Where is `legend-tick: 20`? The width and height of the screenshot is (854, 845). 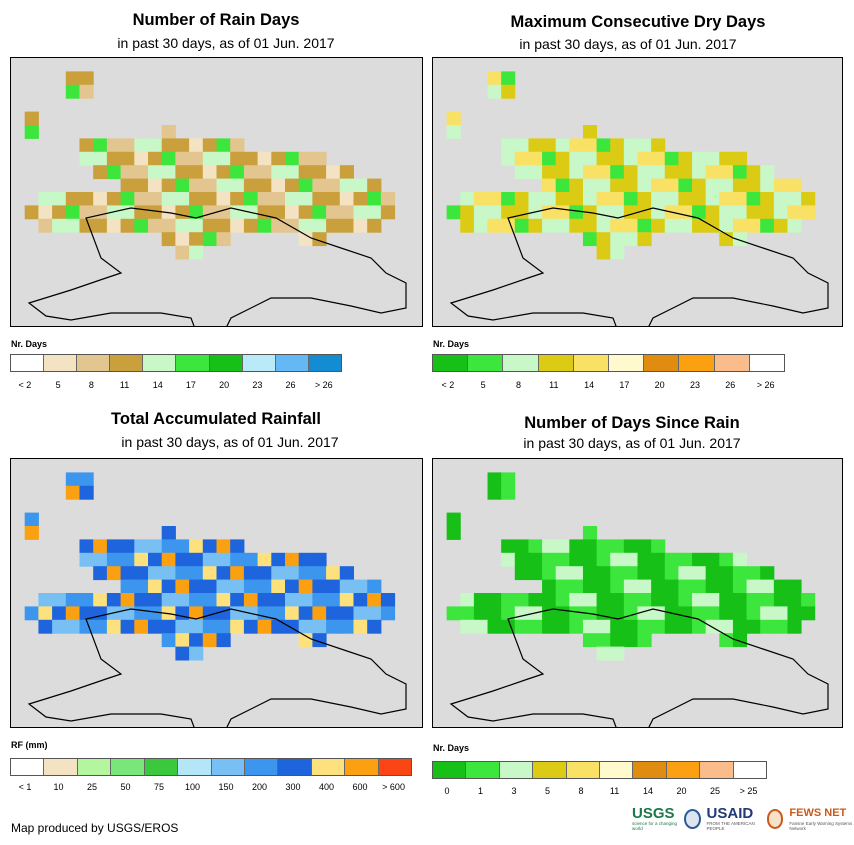
legend-tick: 20 is located at coordinates (224, 385).